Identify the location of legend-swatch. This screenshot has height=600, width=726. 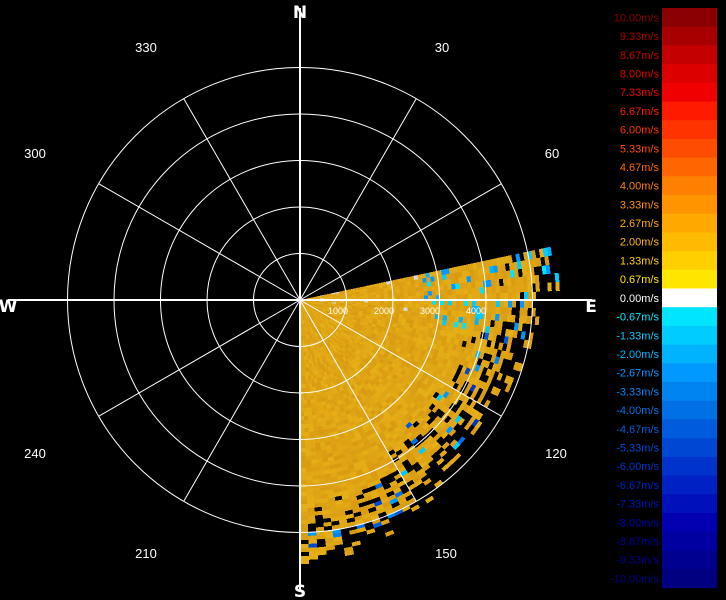
(689, 448).